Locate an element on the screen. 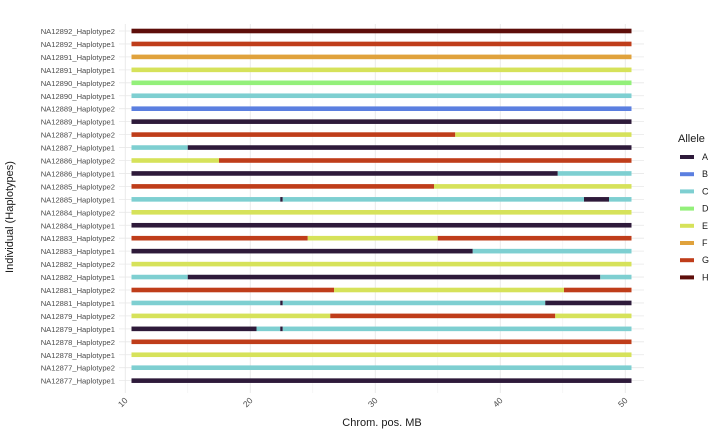 This screenshot has height=437, width=720. y-tick-label: NA12891_Haplotype1 is located at coordinates (78, 70).